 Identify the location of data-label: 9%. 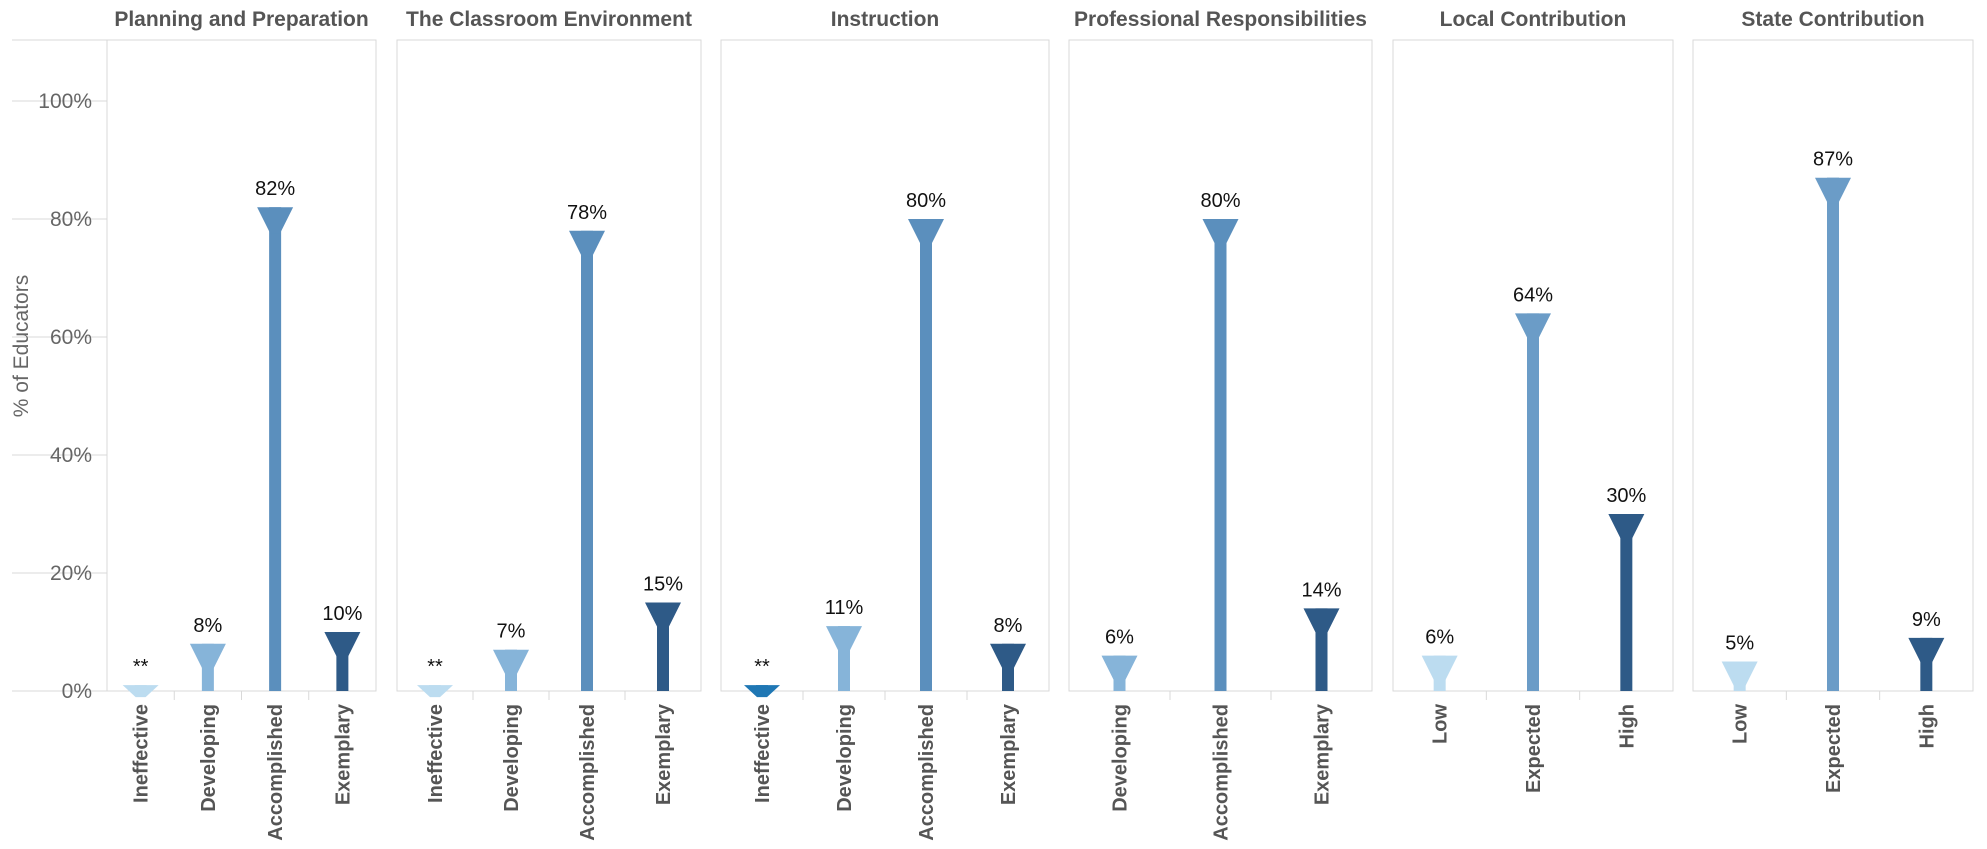
(1926, 620).